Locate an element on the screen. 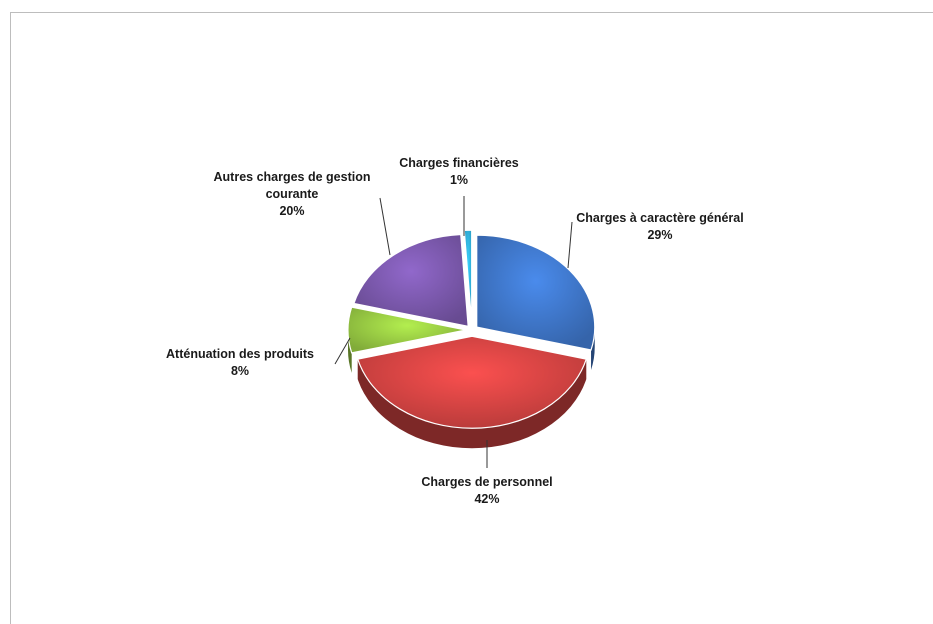 This screenshot has width=933, height=624. pie-top-layer is located at coordinates (471, 329).